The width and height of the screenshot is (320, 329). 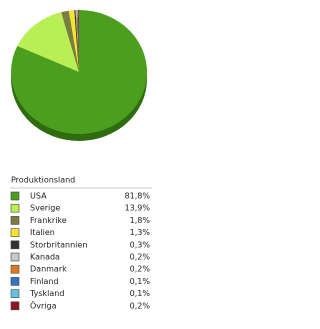 I want to click on legend-label: USA, so click(x=38, y=196).